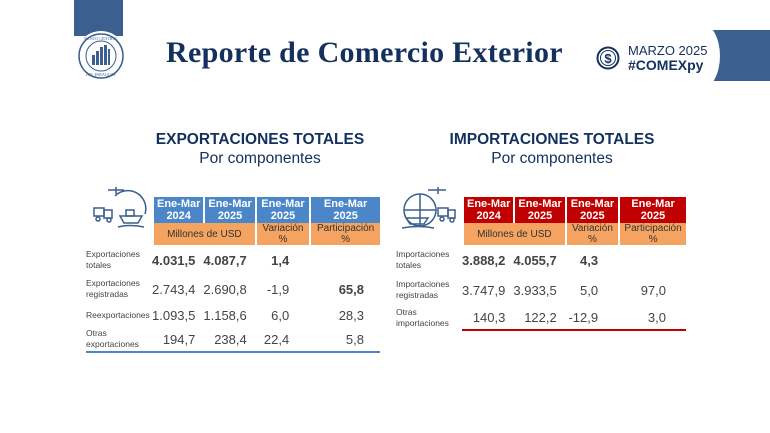 Image resolution: width=770 pixels, height=433 pixels. What do you see at coordinates (666, 65) in the screenshot?
I see `hashtag: #COMEXpy` at bounding box center [666, 65].